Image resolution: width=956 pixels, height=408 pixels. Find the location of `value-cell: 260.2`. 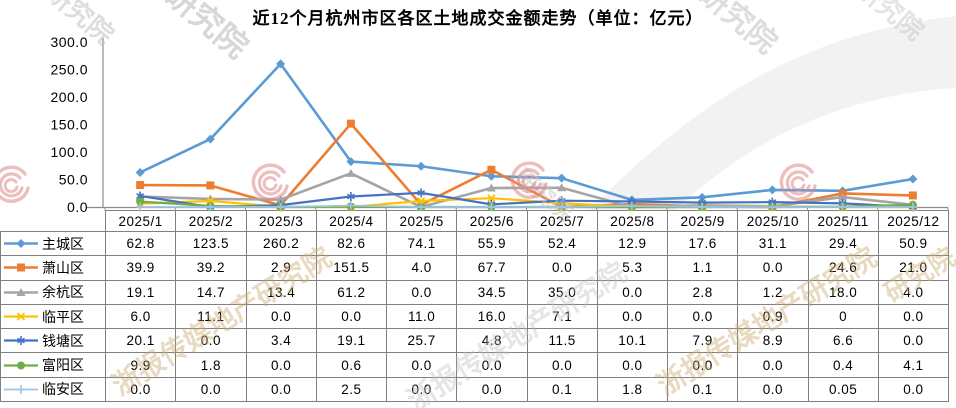

value-cell: 260.2 is located at coordinates (281, 243).